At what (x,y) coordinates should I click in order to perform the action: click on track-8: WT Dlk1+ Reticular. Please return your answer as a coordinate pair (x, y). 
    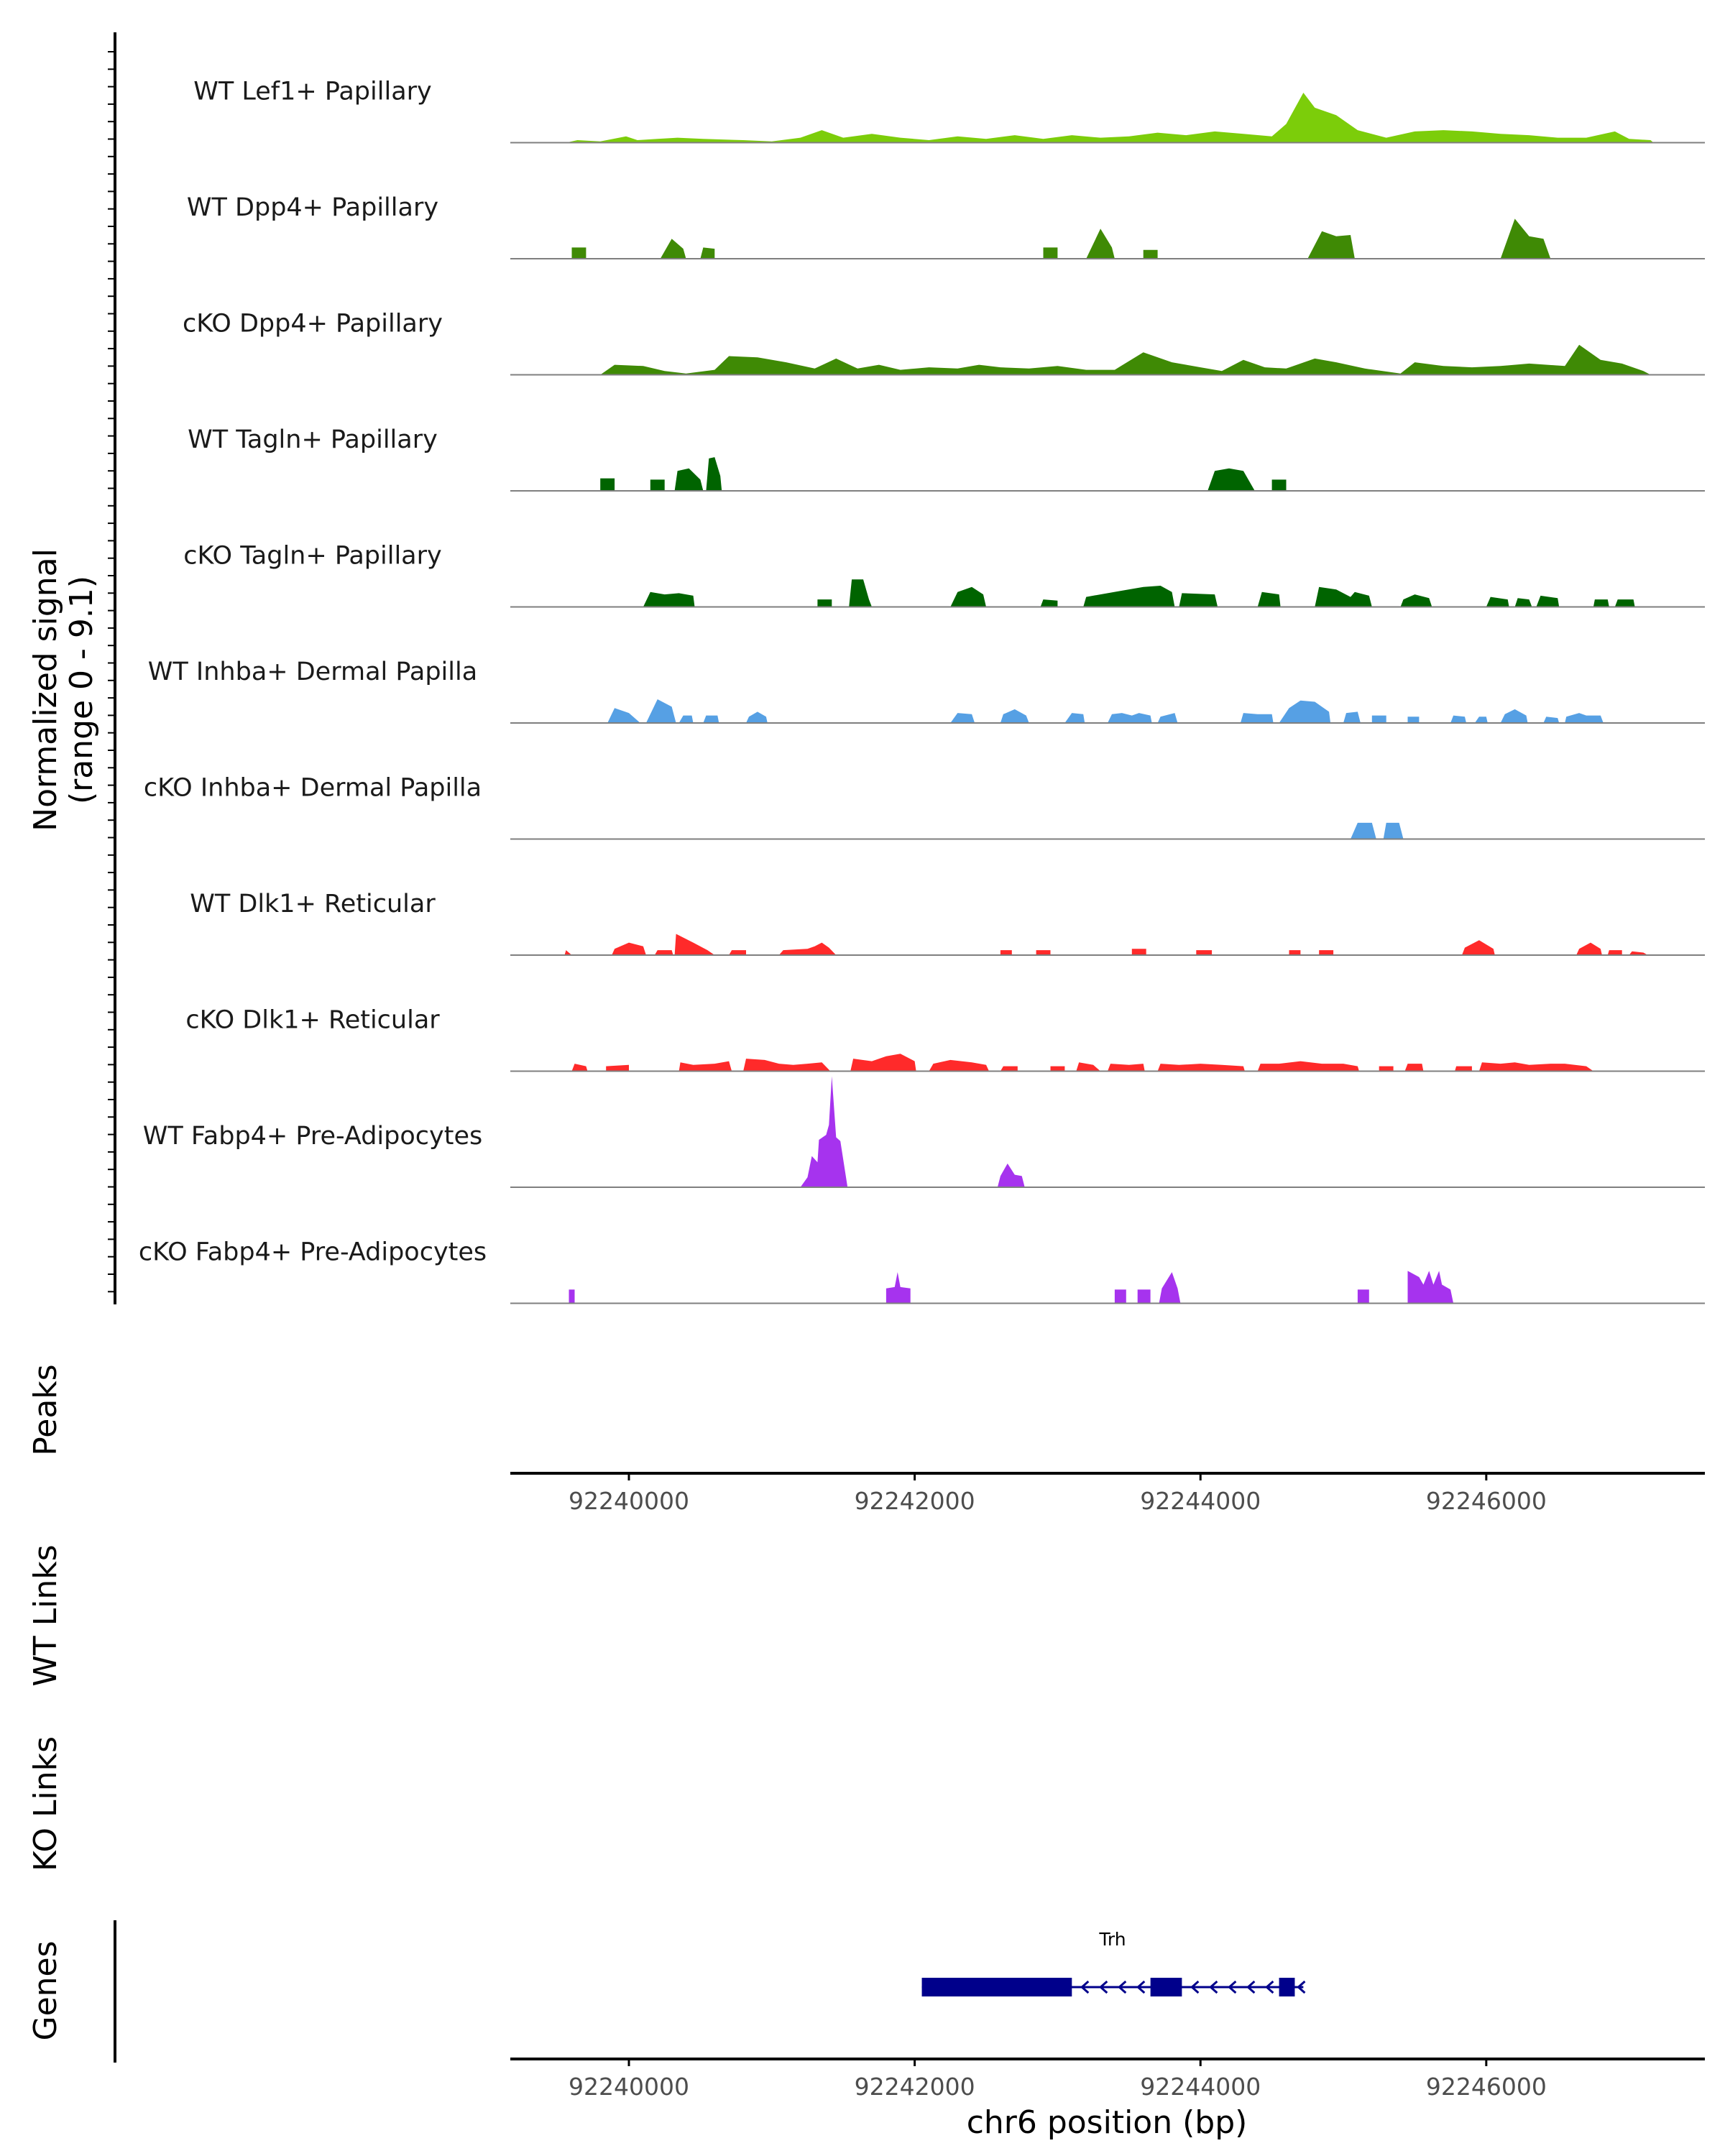
    Looking at the image, I should click on (947, 923).